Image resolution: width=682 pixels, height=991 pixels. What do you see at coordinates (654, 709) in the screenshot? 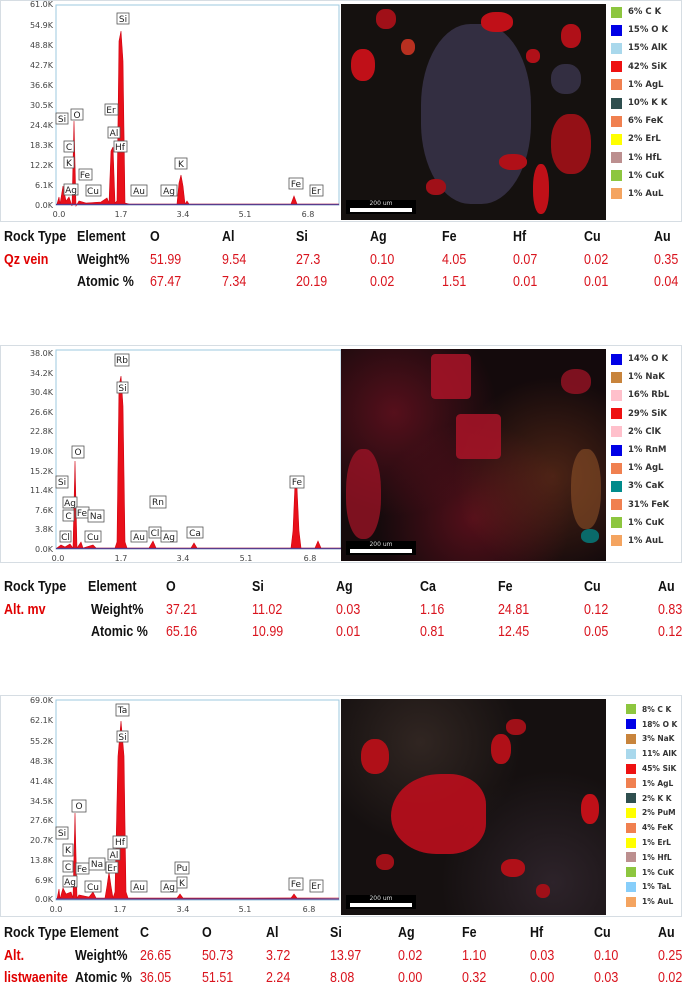
I see `legend-item: 8% C K` at bounding box center [654, 709].